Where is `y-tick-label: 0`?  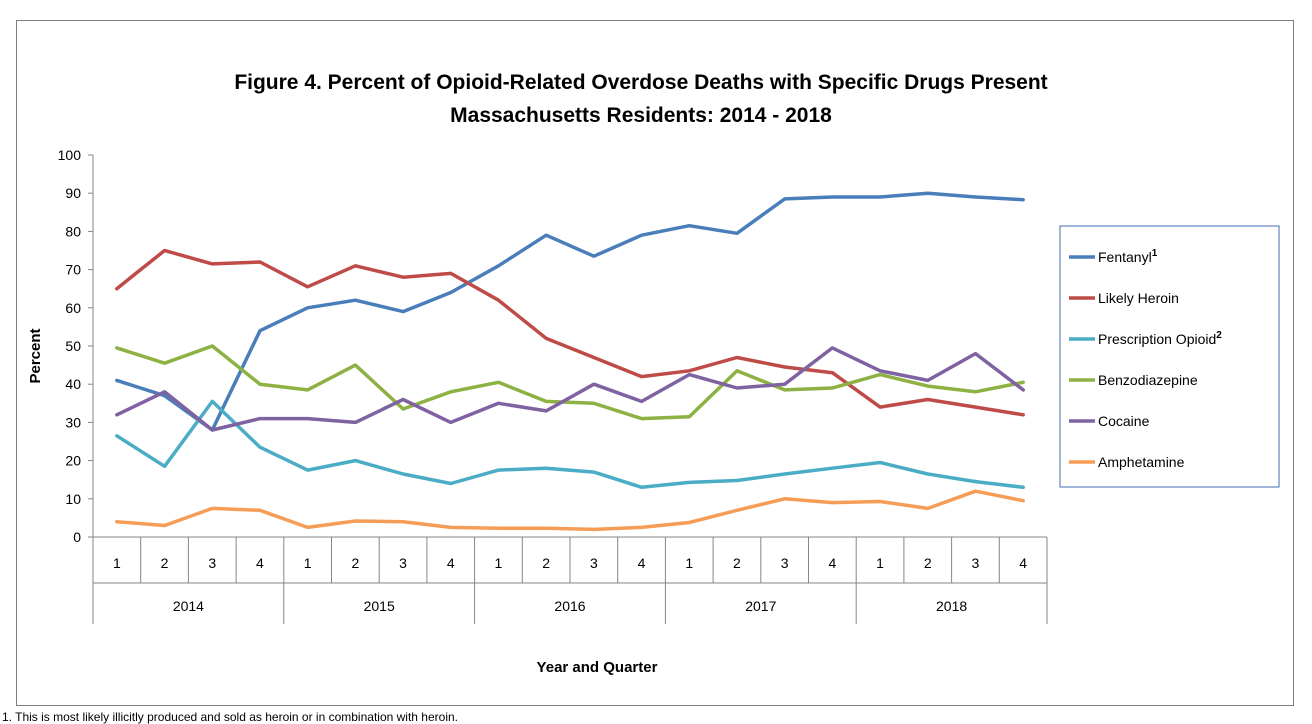
y-tick-label: 0 is located at coordinates (77, 537).